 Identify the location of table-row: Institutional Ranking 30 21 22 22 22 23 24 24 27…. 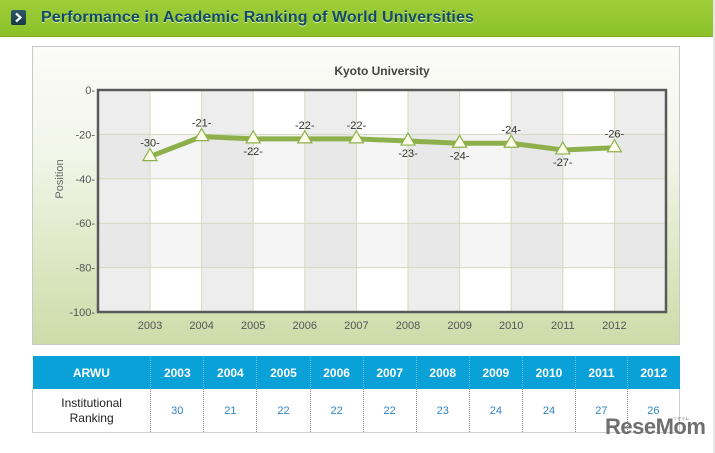
(356, 411).